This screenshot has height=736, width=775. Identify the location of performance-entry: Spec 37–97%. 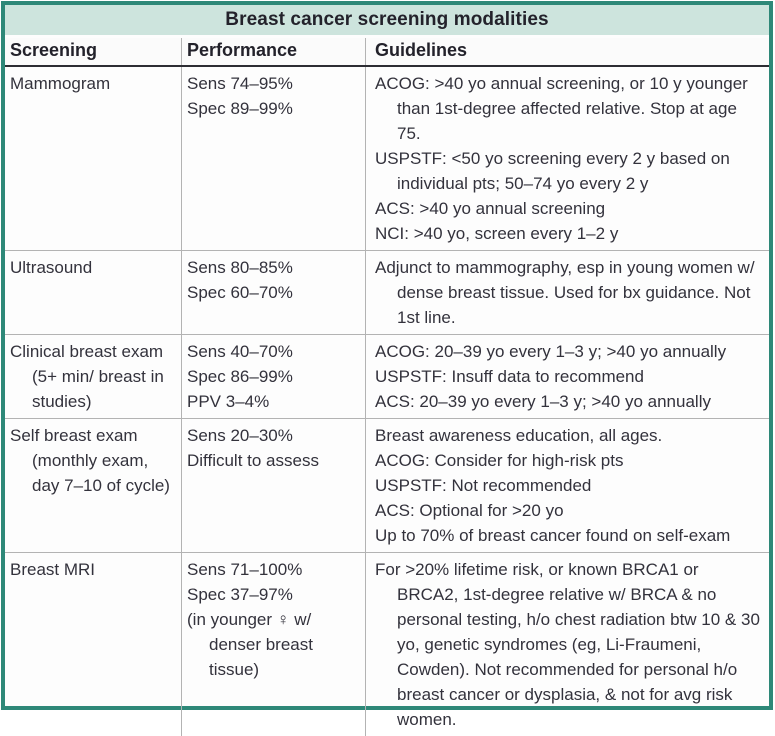
(240, 594).